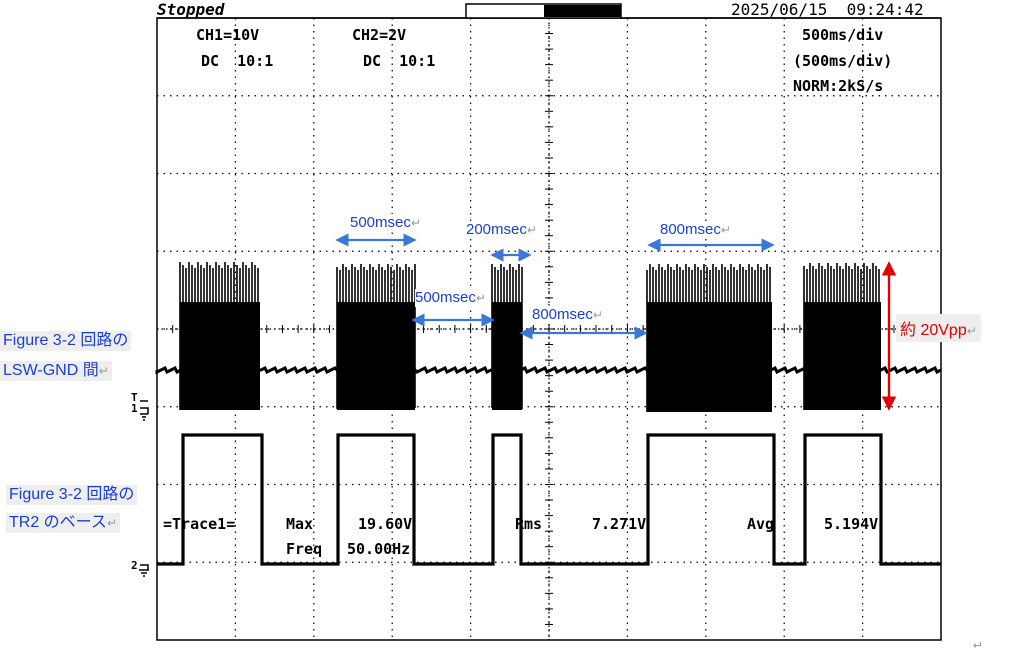 This screenshot has height=653, width=1024. I want to click on ch1-volts: CH1=10V, so click(228, 35).